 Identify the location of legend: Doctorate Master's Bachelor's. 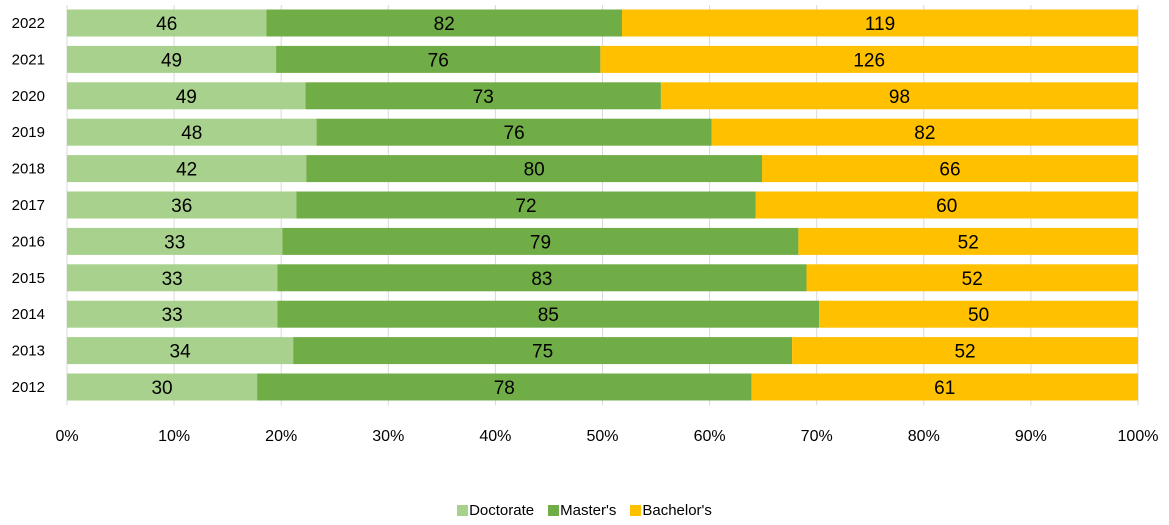
(584, 510).